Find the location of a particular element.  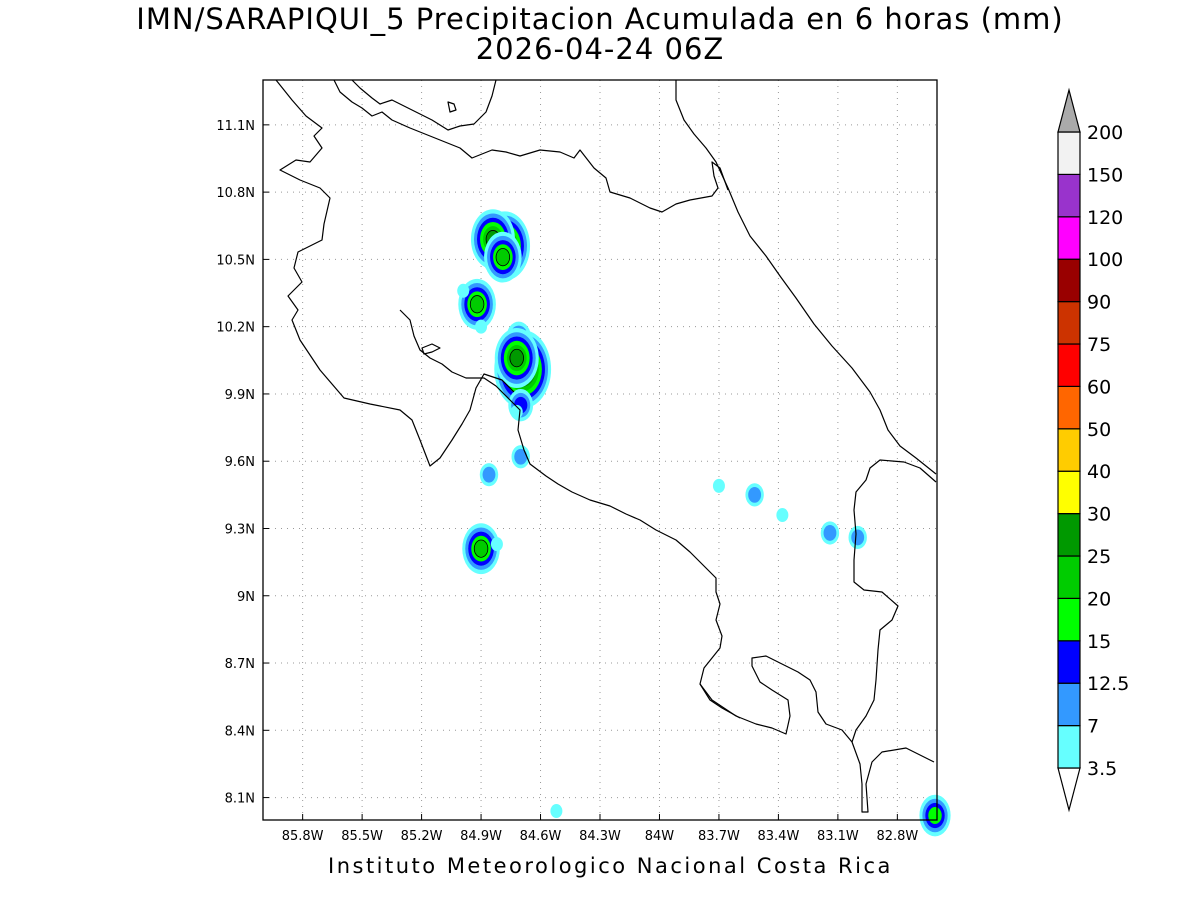

colorbar-level-label: 40 is located at coordinates (1099, 472).